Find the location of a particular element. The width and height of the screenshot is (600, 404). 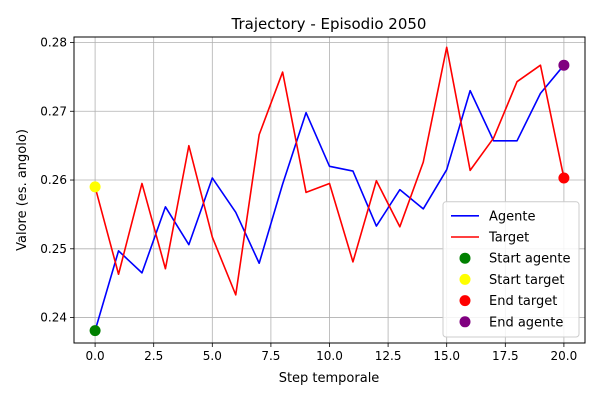

x-axis-label: Step temporale is located at coordinates (329, 378).